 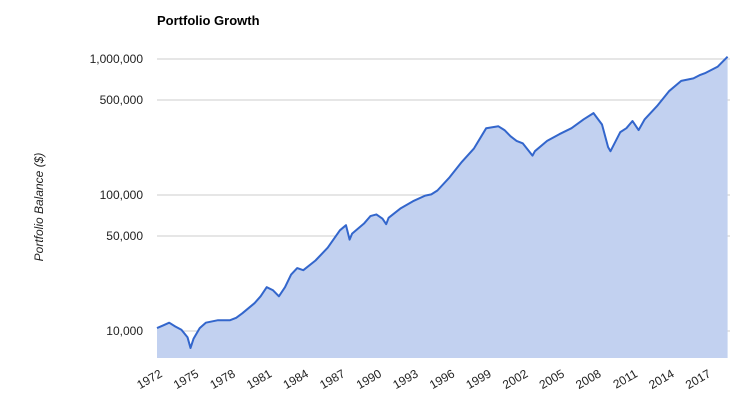 What do you see at coordinates (515, 379) in the screenshot?
I see `x-tick-label: 2002` at bounding box center [515, 379].